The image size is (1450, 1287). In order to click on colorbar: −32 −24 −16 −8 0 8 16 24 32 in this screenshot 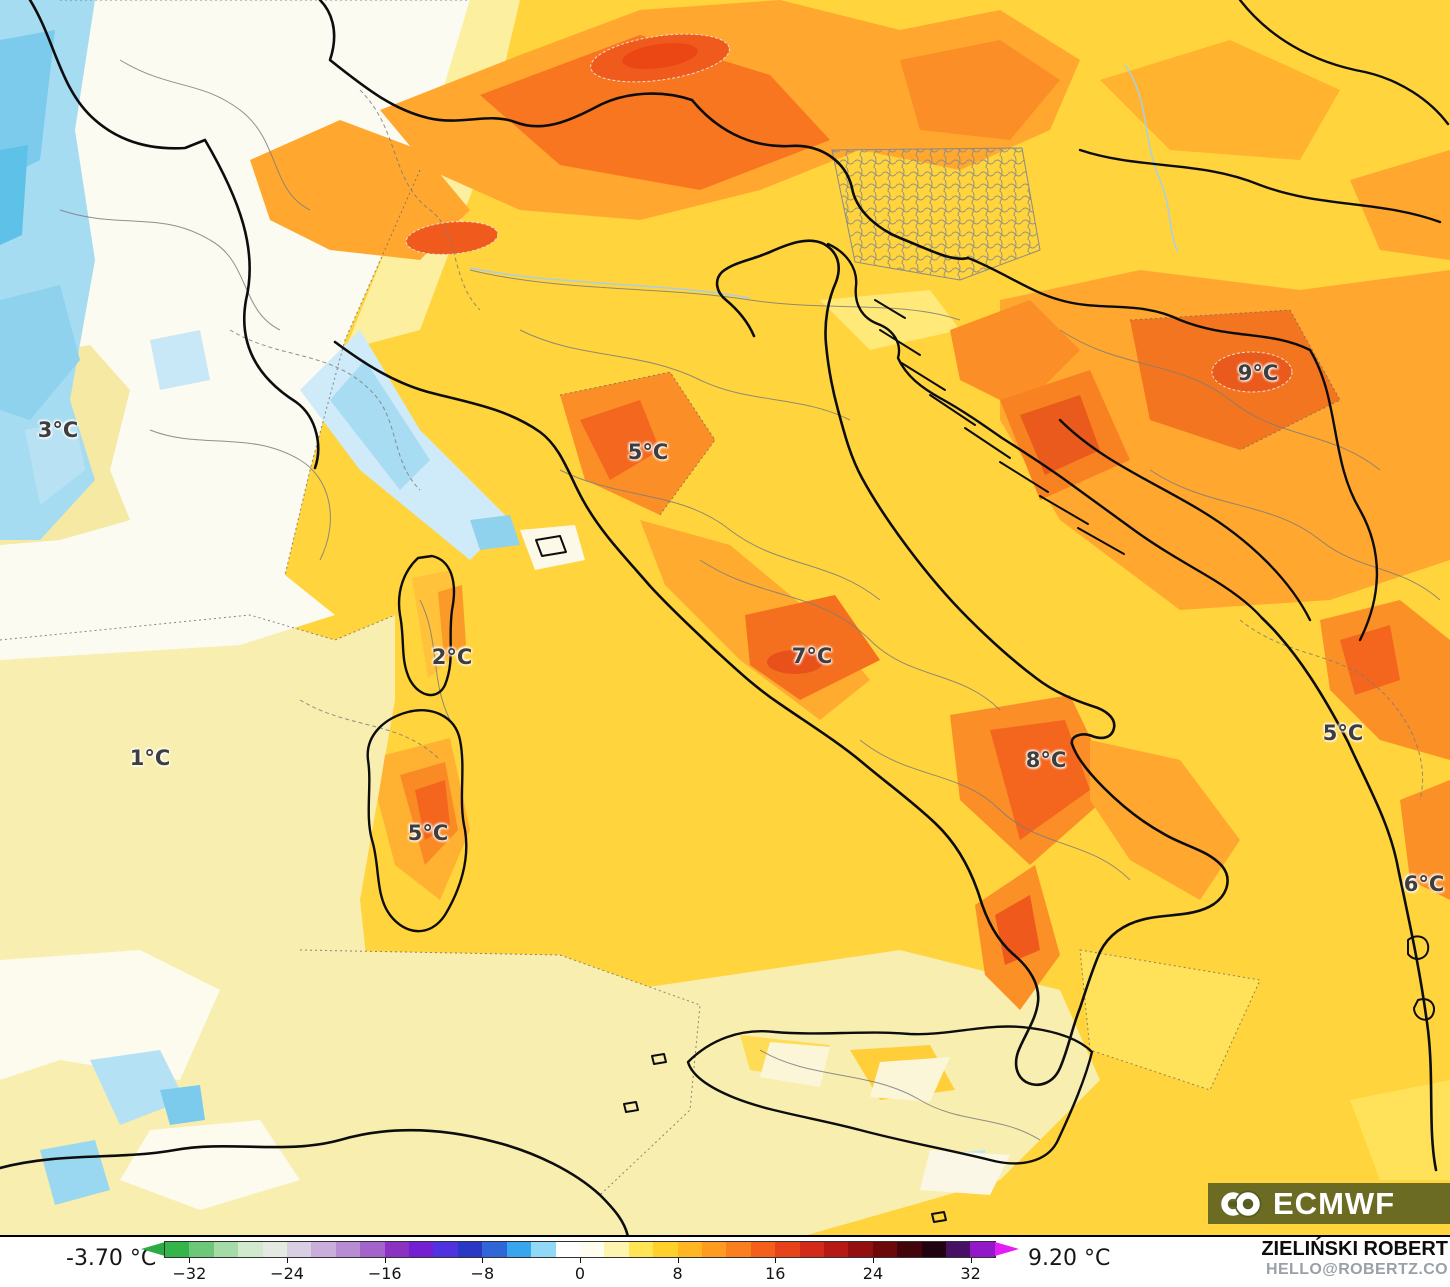, I will do `click(580, 1262)`.